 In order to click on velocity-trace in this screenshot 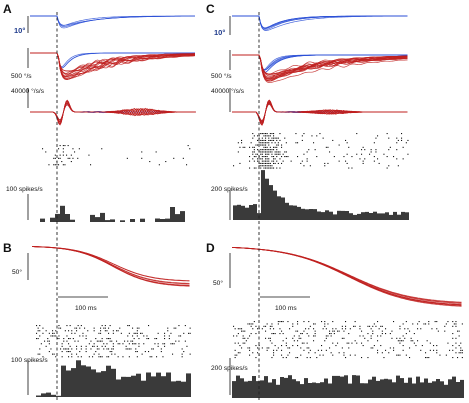, I will do `click(112, 20)`.